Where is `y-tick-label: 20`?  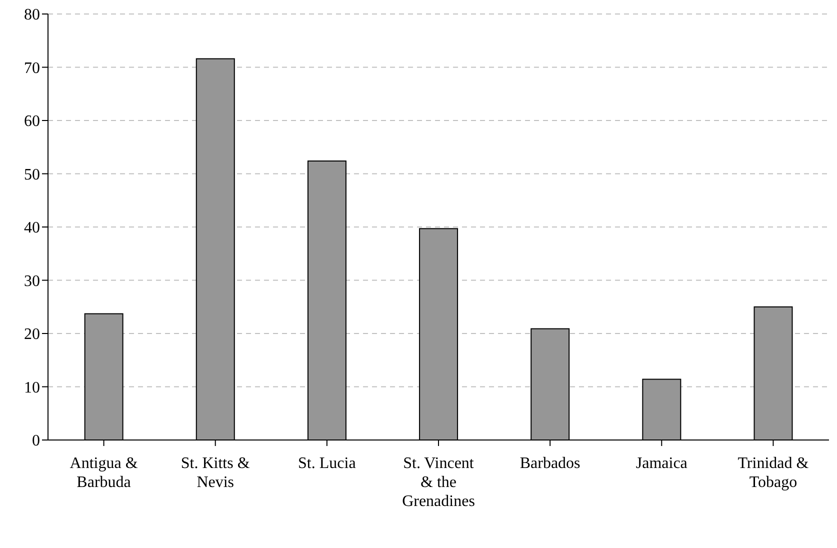 y-tick-label: 20 is located at coordinates (32, 335).